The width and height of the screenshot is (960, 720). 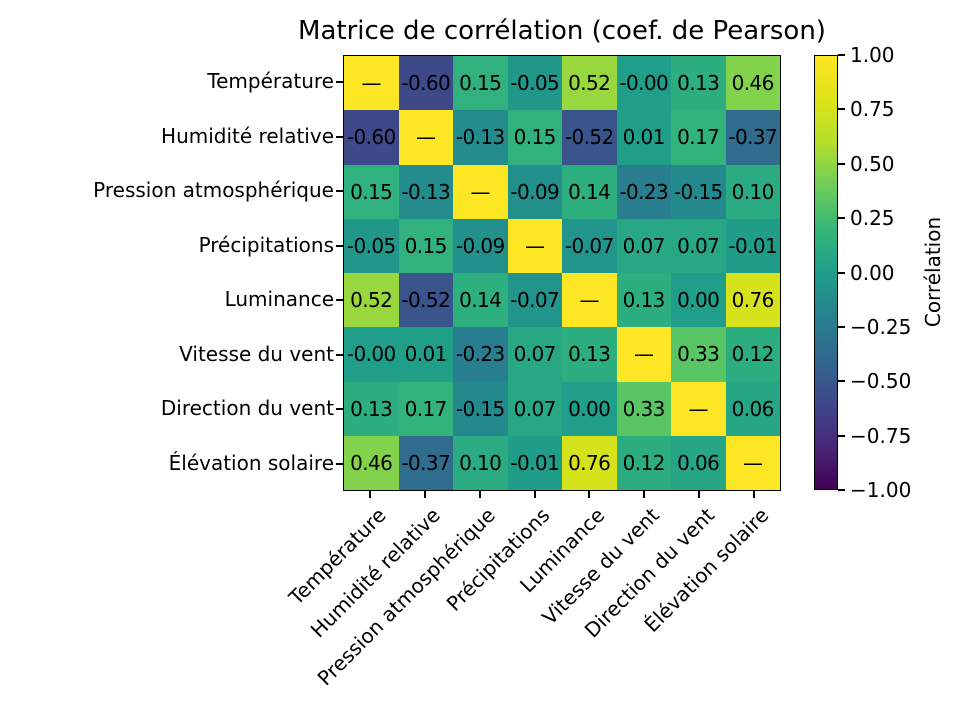 What do you see at coordinates (589, 462) in the screenshot?
I see `heatmap-cell: 0.76` at bounding box center [589, 462].